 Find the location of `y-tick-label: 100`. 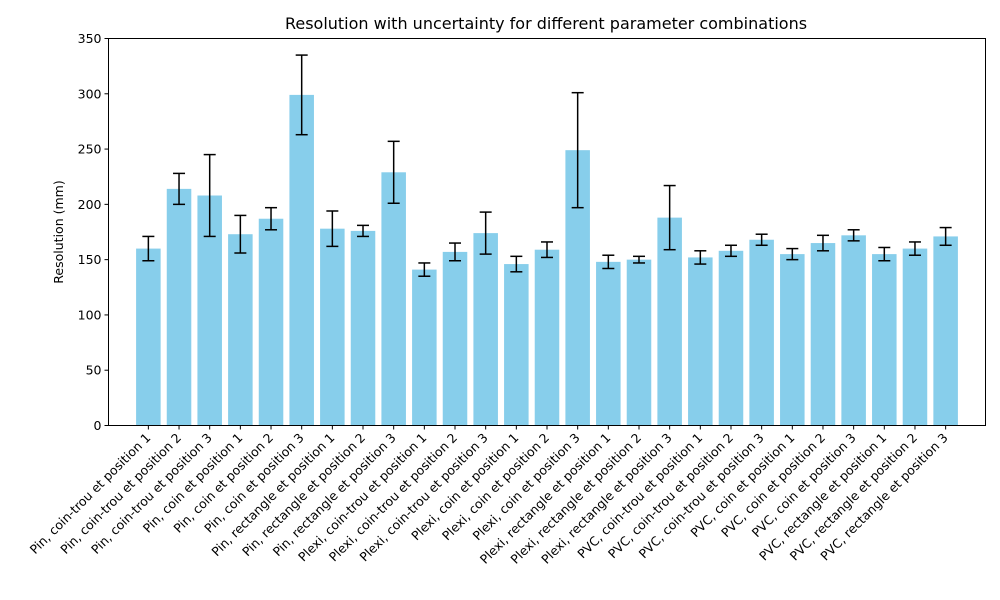

y-tick-label: 100 is located at coordinates (90, 314).